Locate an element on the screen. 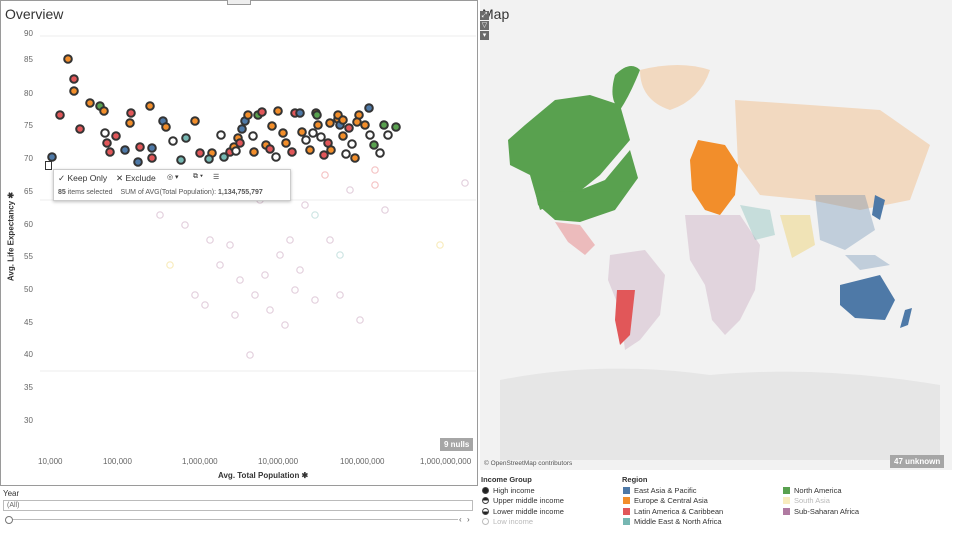 The image size is (960, 540). east-asia is located at coordinates (845, 222).